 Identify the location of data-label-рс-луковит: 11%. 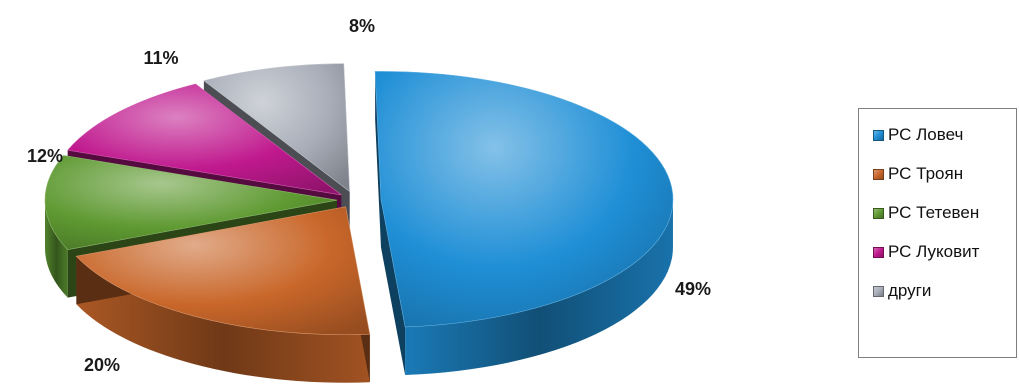
(160, 58).